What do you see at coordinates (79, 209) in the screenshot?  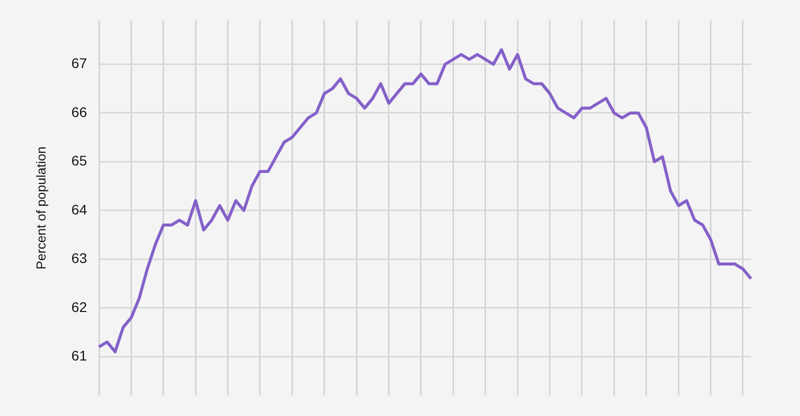 I see `y-tick-label: 64` at bounding box center [79, 209].